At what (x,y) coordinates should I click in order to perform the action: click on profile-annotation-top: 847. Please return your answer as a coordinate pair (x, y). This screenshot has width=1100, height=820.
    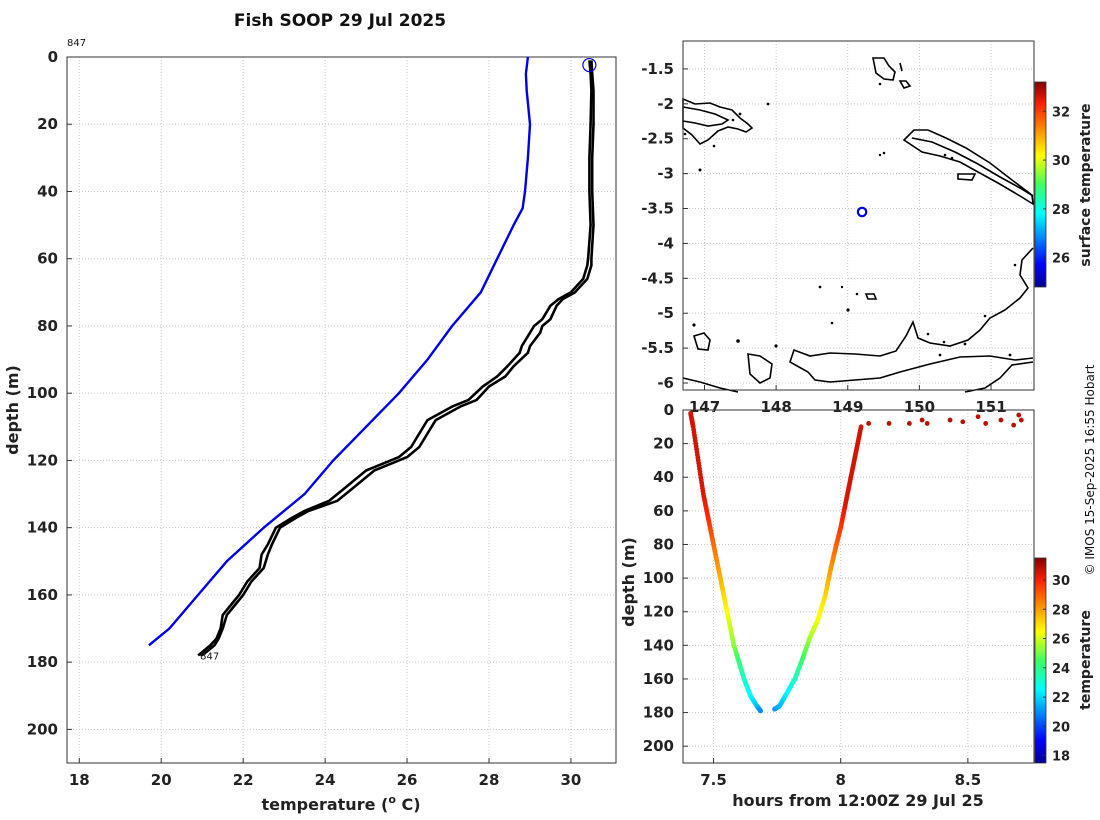
    Looking at the image, I should click on (76, 43).